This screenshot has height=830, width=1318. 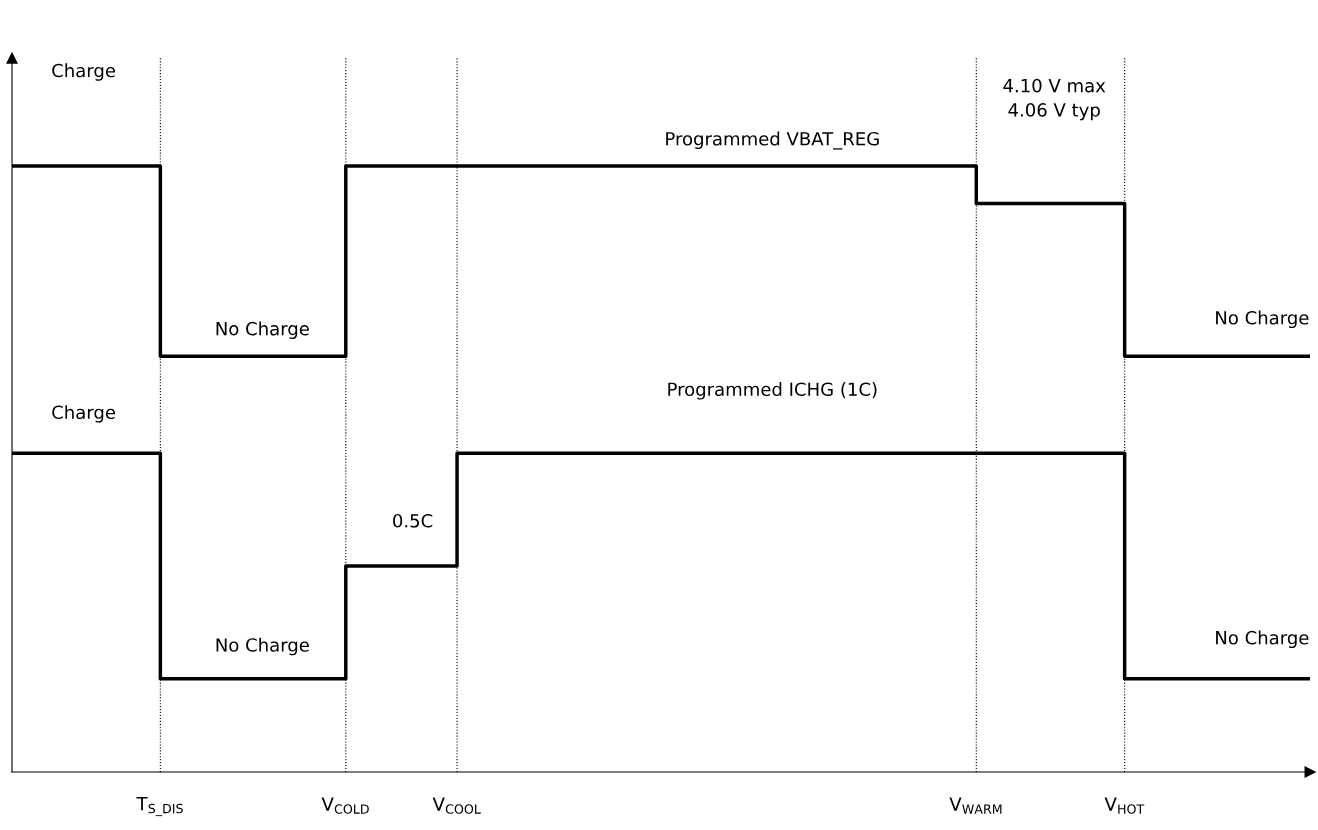 What do you see at coordinates (345, 805) in the screenshot?
I see `x-tick-label: V$_{COLD}$` at bounding box center [345, 805].